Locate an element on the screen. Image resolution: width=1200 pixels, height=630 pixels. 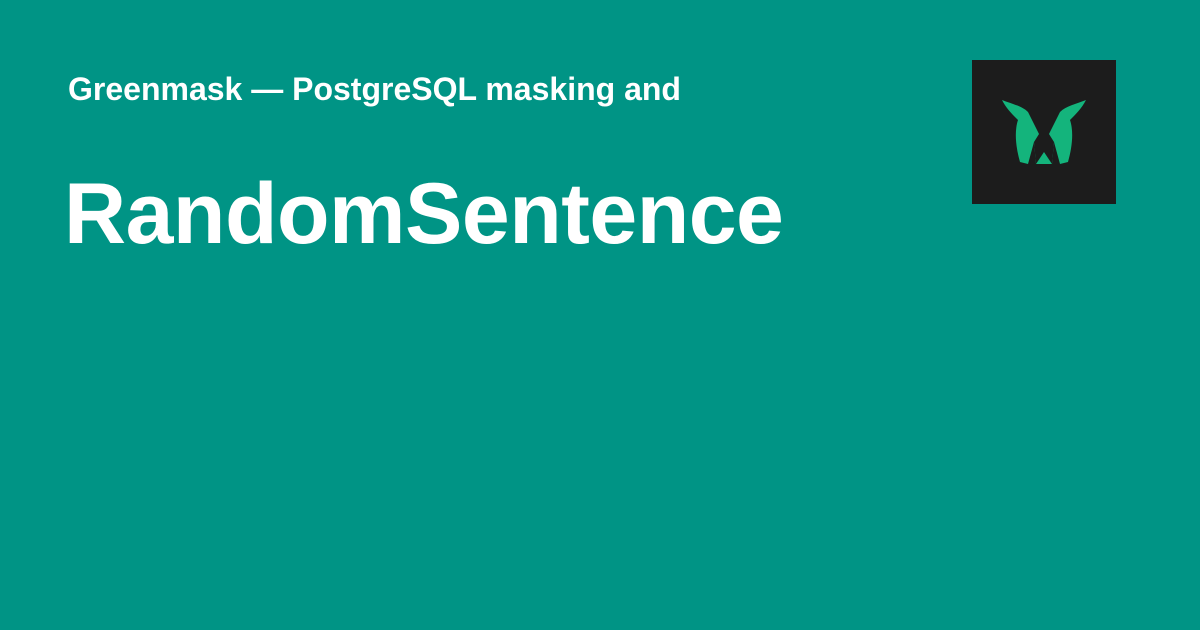
logo is located at coordinates (1044, 132).